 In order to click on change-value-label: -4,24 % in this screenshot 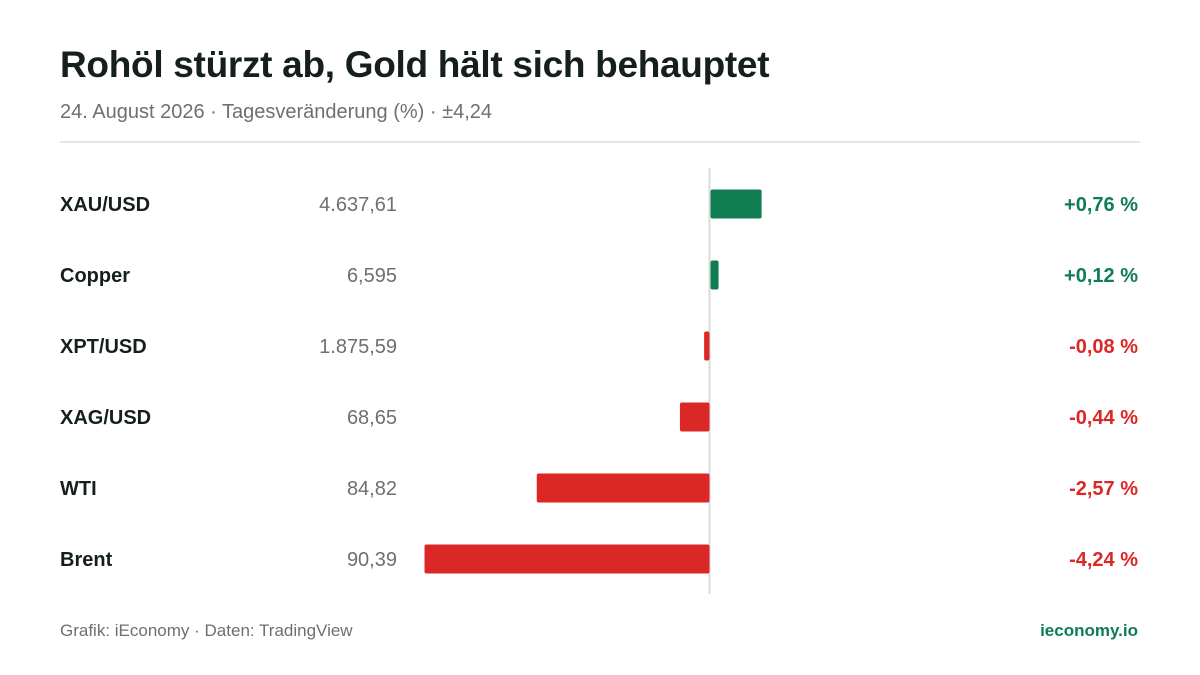, I will do `click(1103, 560)`.